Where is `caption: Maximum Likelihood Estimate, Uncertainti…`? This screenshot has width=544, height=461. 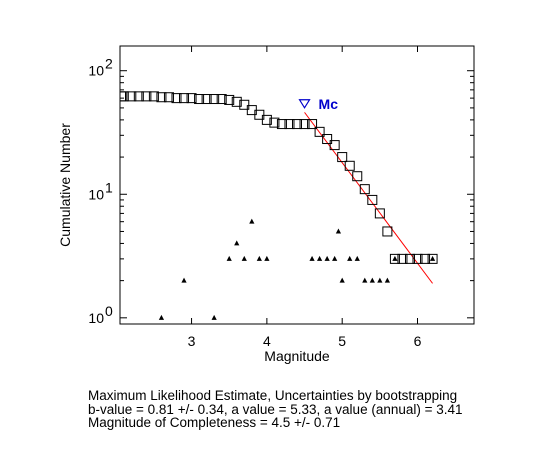
caption: Maximum Likelihood Estimate, Uncertainti… is located at coordinates (275, 409).